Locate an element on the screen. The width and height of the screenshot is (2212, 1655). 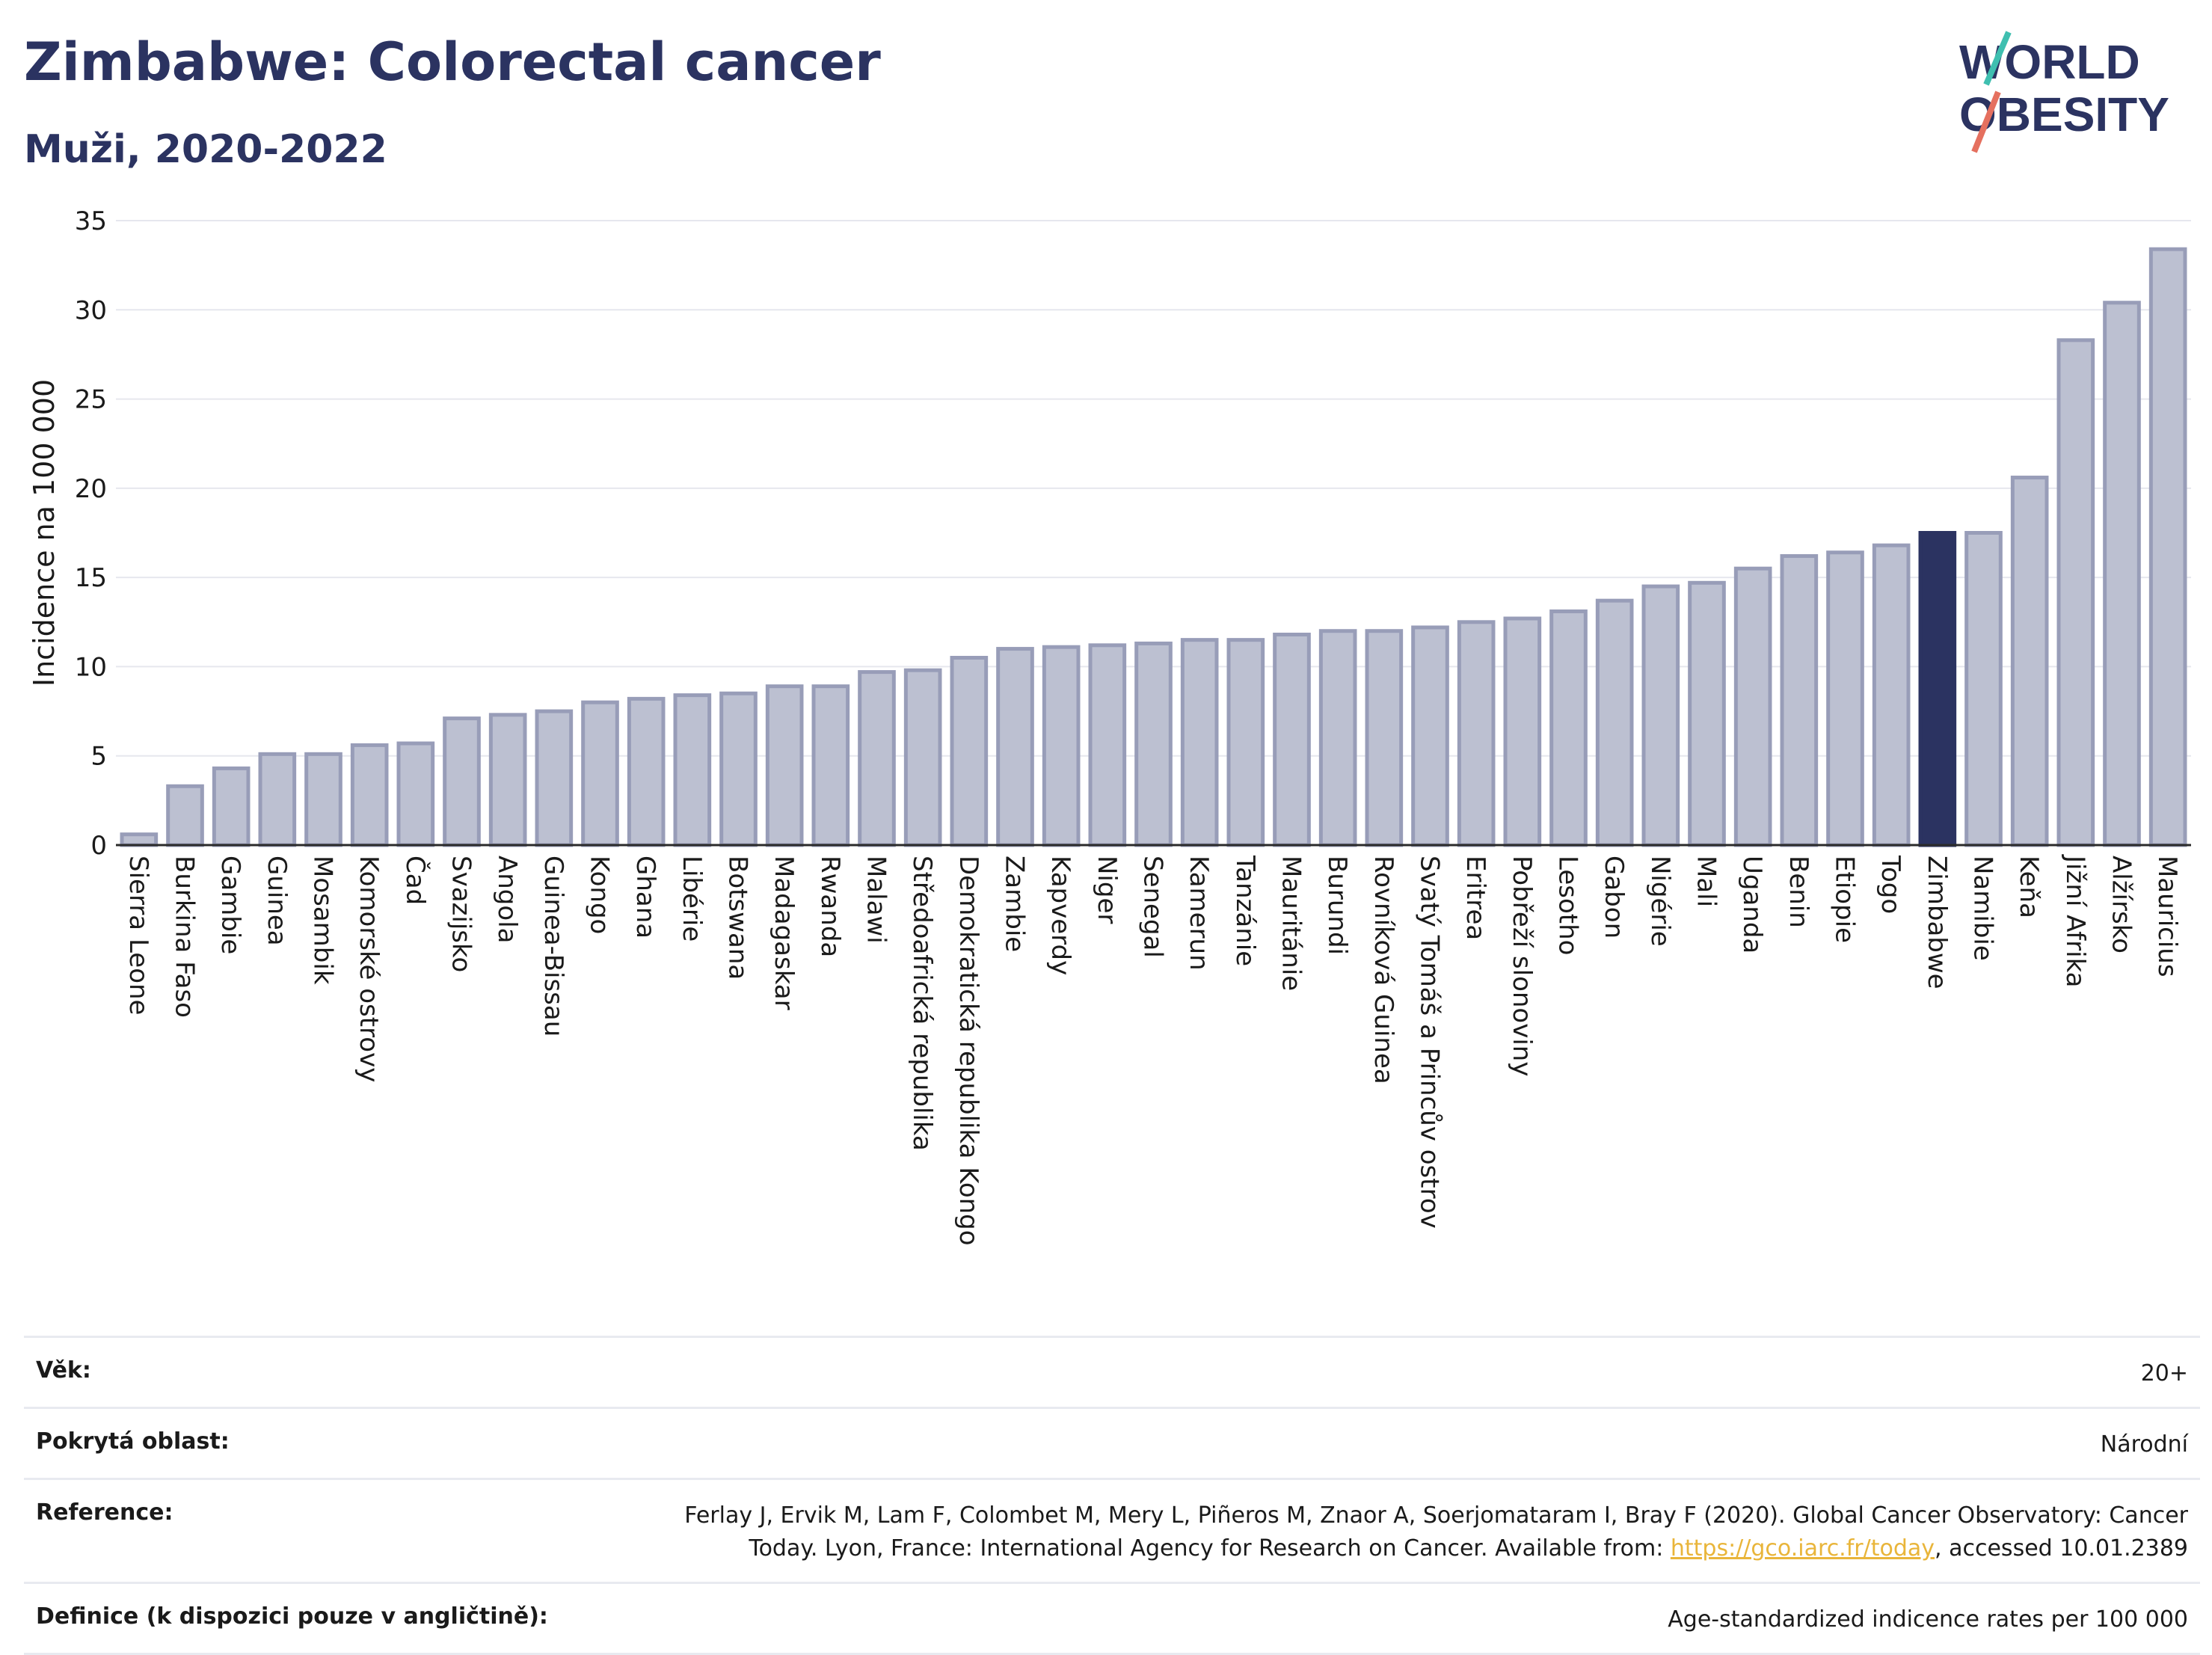
logo-stroke-red is located at coordinates (1986, 121).